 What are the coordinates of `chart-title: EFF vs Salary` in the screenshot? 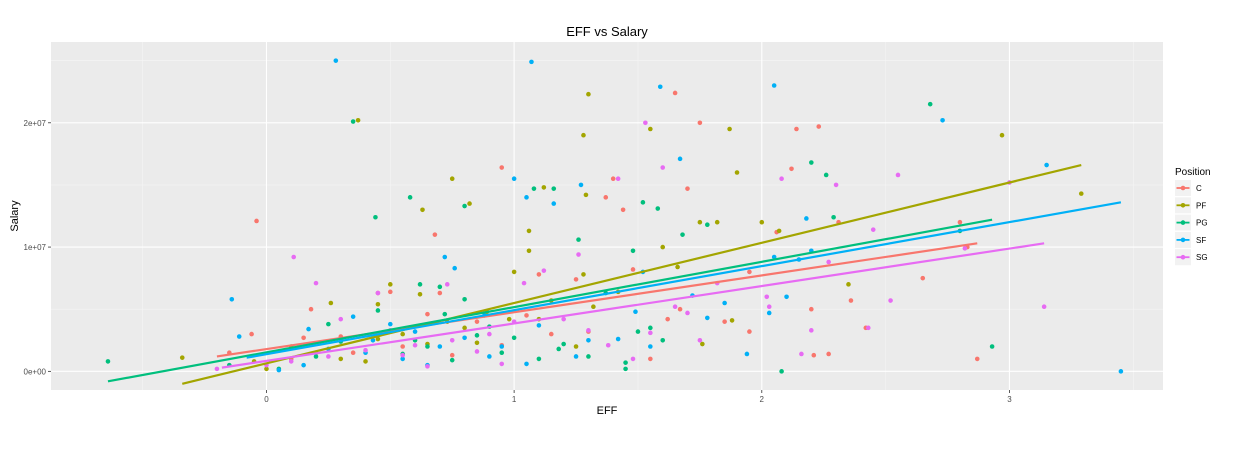 It's located at (607, 31).